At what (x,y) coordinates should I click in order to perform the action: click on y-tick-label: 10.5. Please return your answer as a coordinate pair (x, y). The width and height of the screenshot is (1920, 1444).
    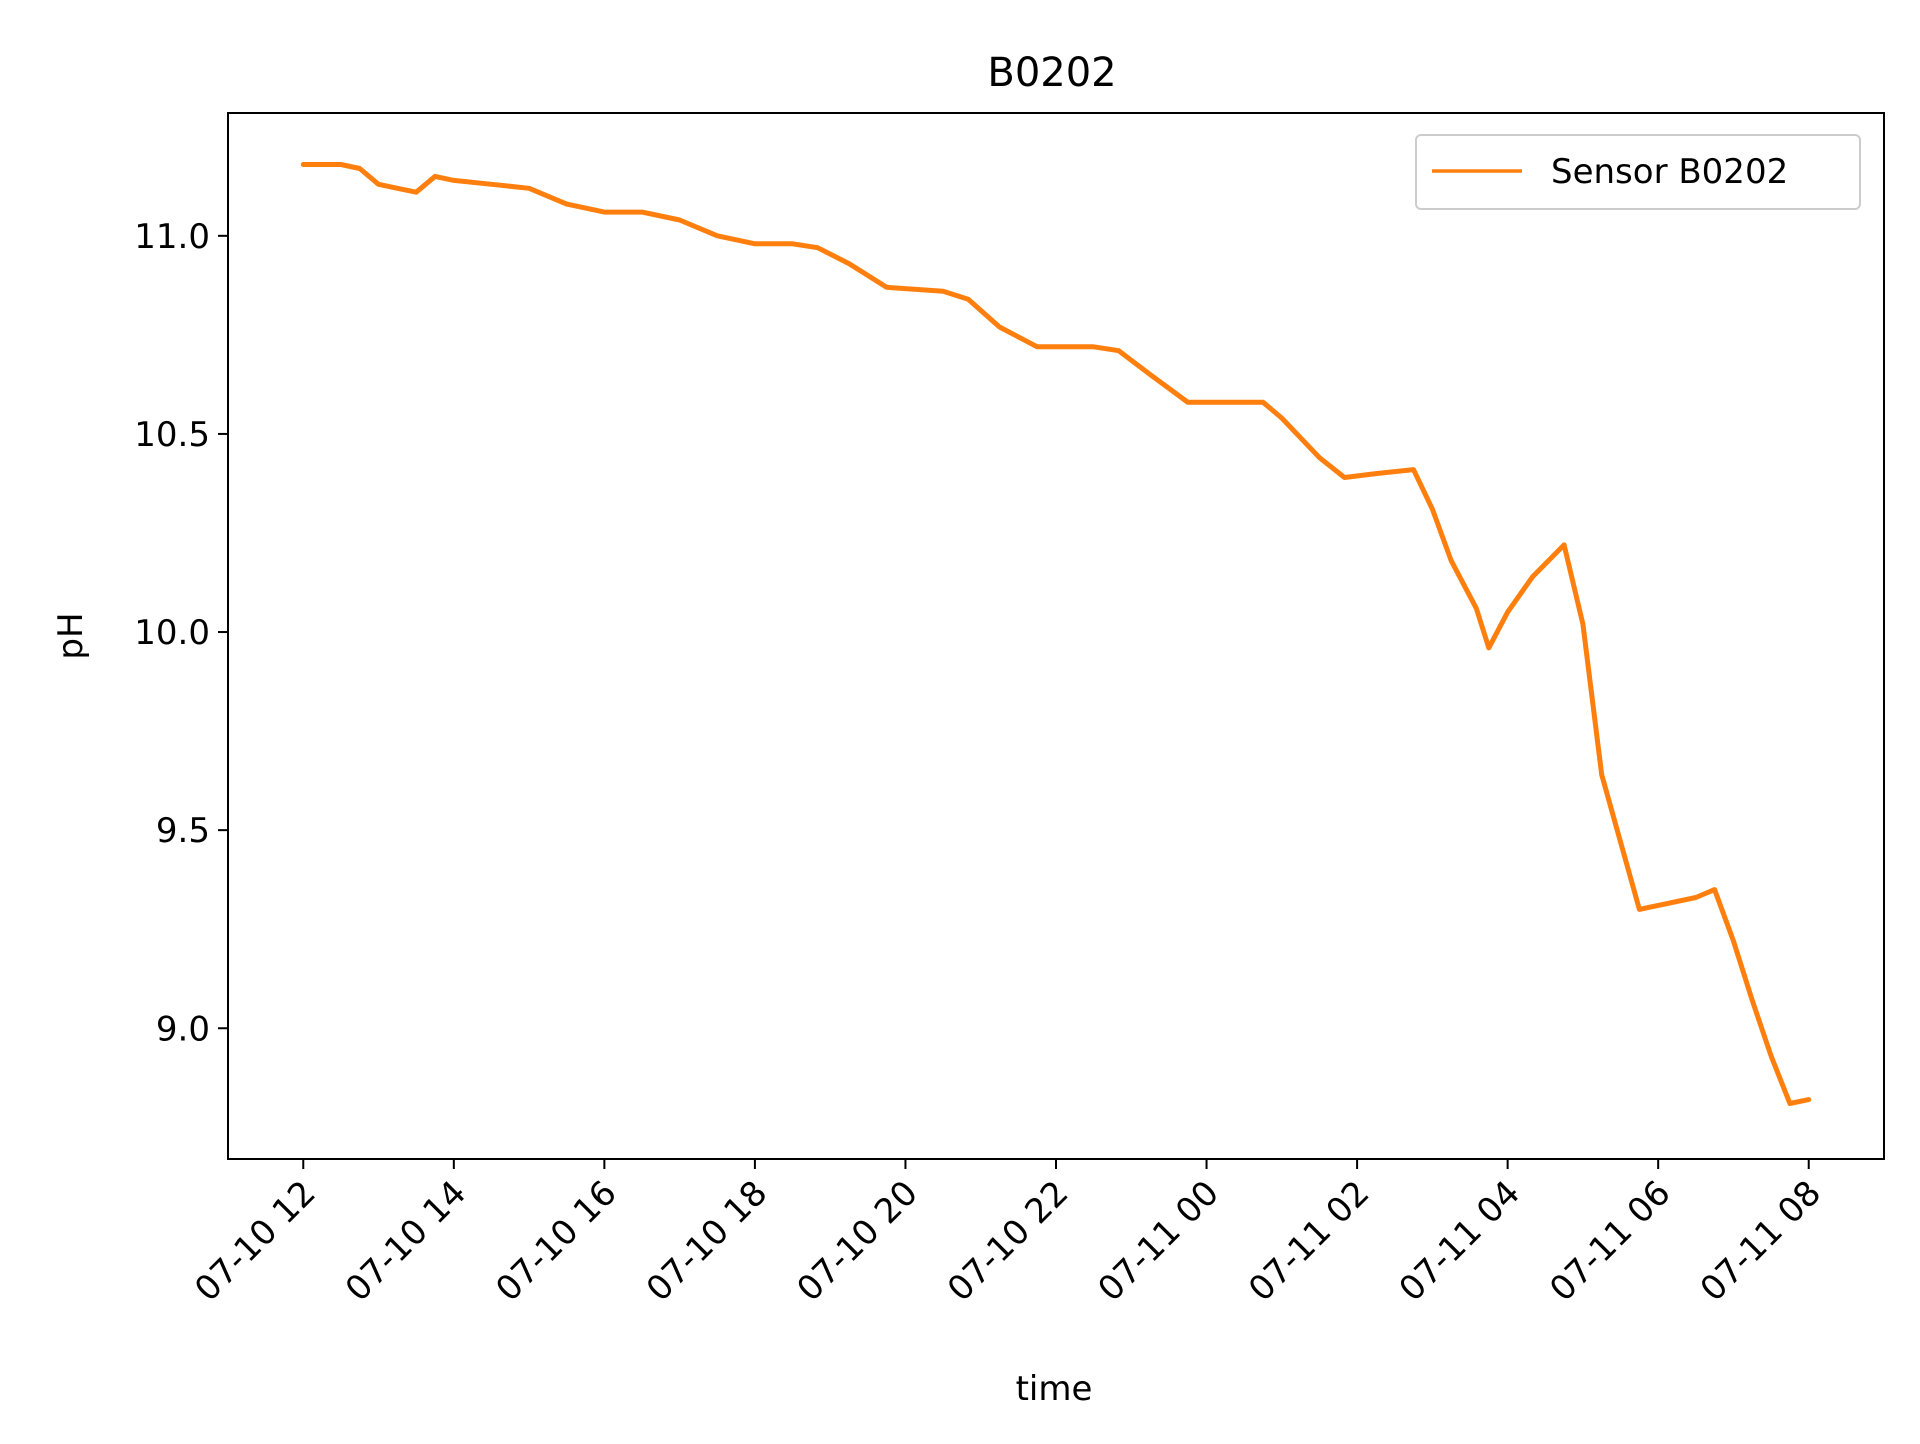
    Looking at the image, I should click on (172, 435).